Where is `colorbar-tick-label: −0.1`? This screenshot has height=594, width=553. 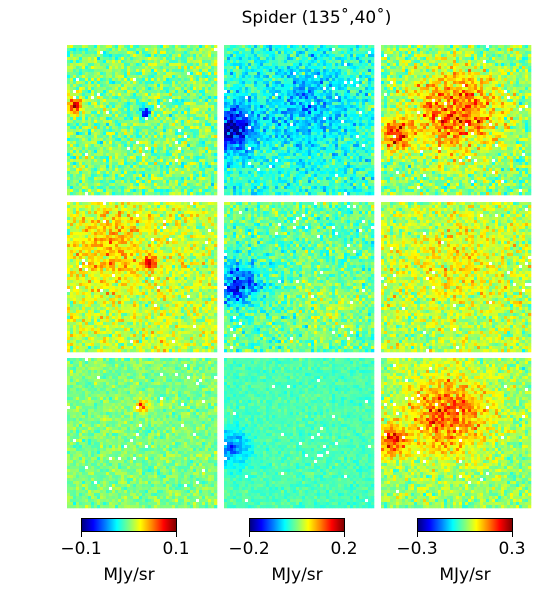
colorbar-tick-label: −0.1 is located at coordinates (81, 549).